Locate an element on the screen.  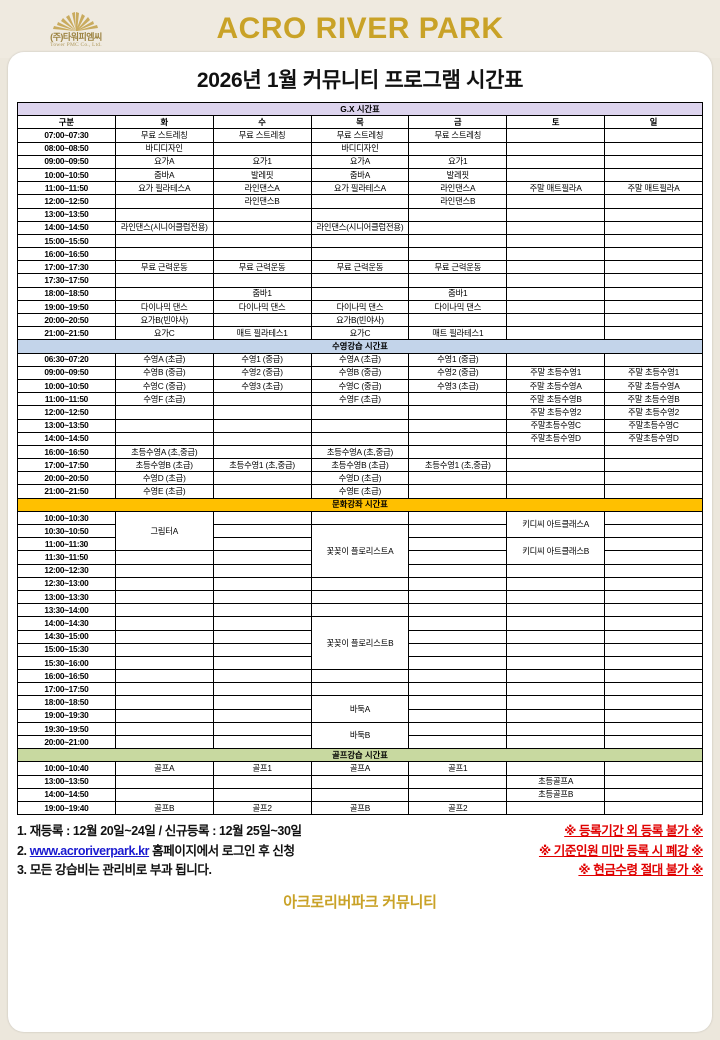
time-slot-label: 12:00~12:50 is located at coordinates (66, 201).